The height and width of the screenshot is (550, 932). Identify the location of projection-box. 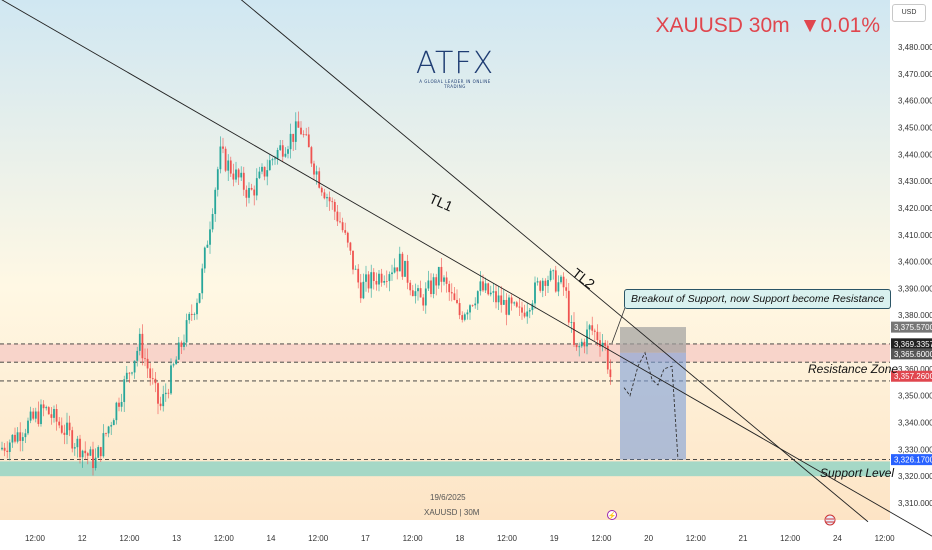
(653, 406).